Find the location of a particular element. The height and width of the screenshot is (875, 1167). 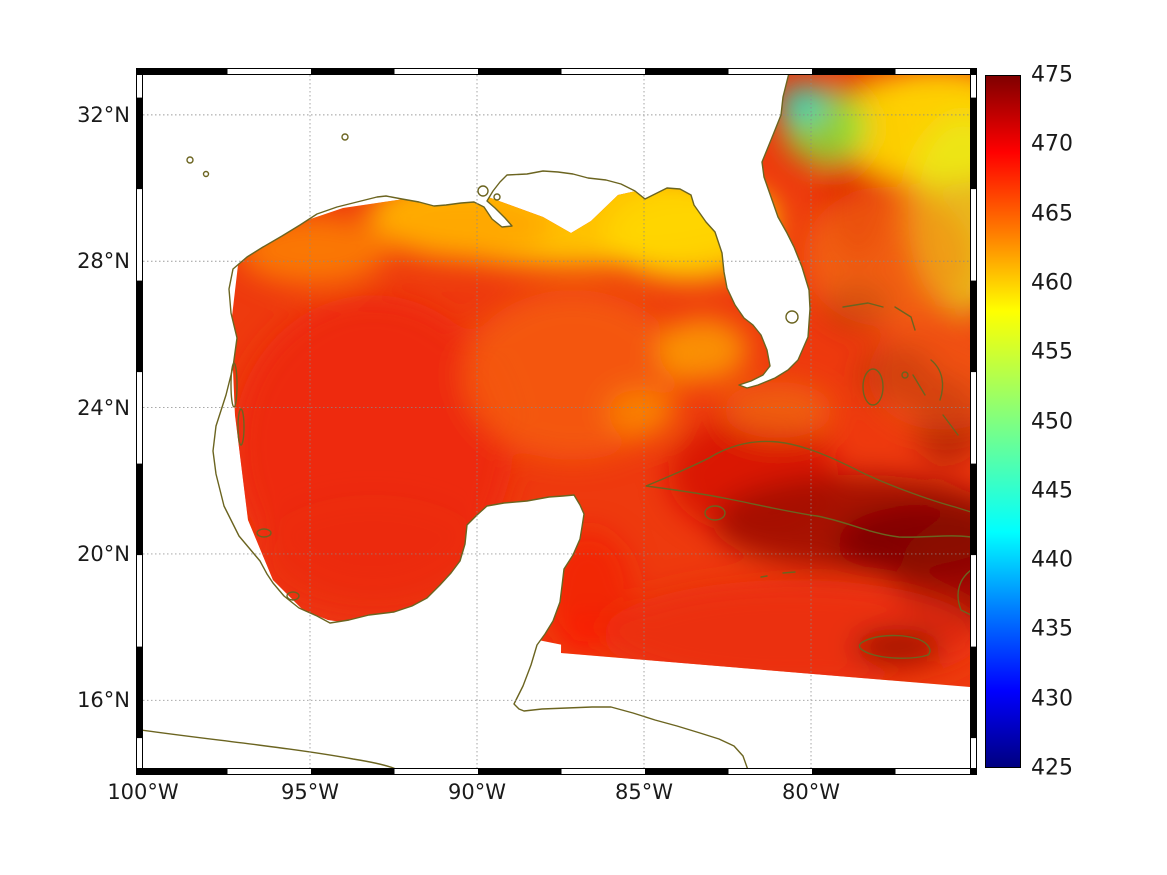

colorbar-tick-label: 455 is located at coordinates (1052, 352).